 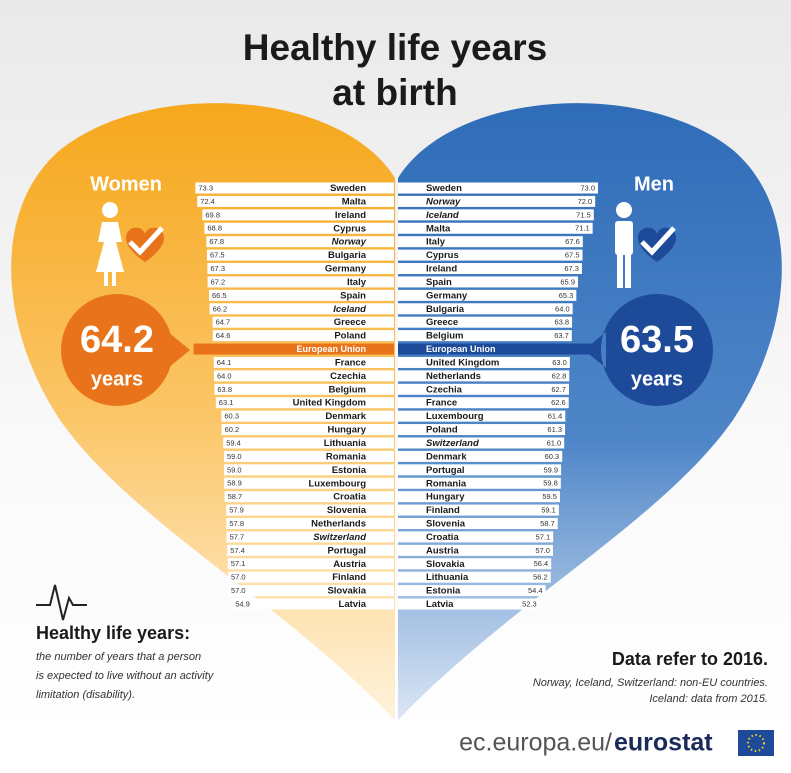 What do you see at coordinates (587, 187) in the screenshot?
I see `value-label: 73.0` at bounding box center [587, 187].